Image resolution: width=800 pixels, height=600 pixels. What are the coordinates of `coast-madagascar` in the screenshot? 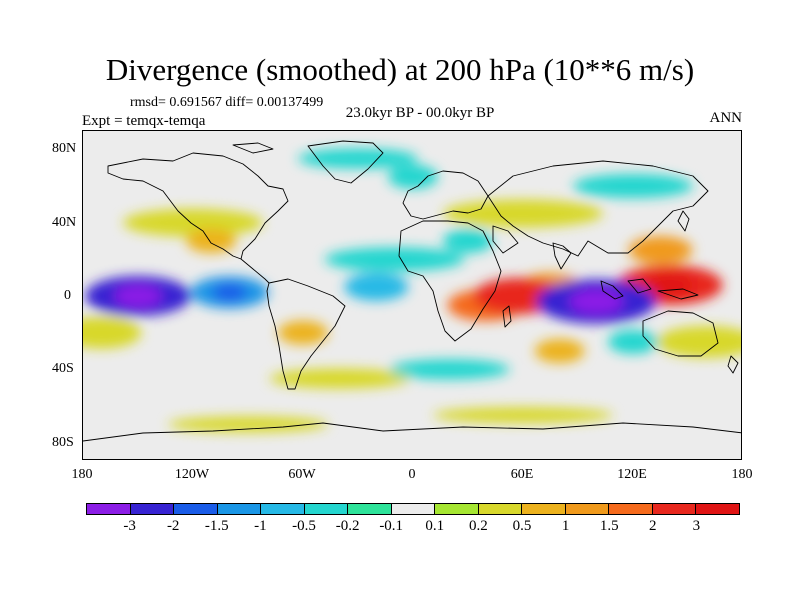 It's located at (507, 316).